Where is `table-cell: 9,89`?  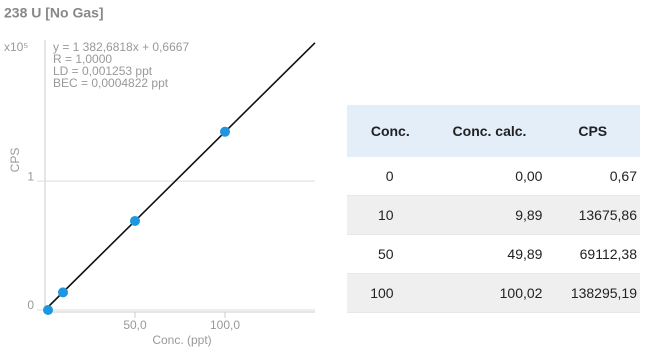
table-cell: 9,89 is located at coordinates (489, 215).